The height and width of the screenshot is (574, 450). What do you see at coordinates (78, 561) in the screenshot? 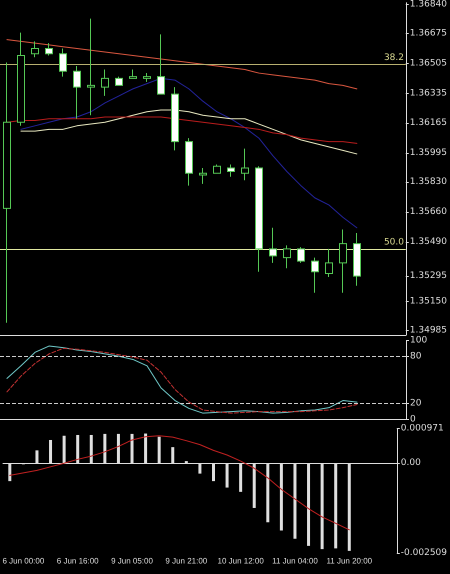
I see `x-tick-label: 6 Jun 16:00` at bounding box center [78, 561].